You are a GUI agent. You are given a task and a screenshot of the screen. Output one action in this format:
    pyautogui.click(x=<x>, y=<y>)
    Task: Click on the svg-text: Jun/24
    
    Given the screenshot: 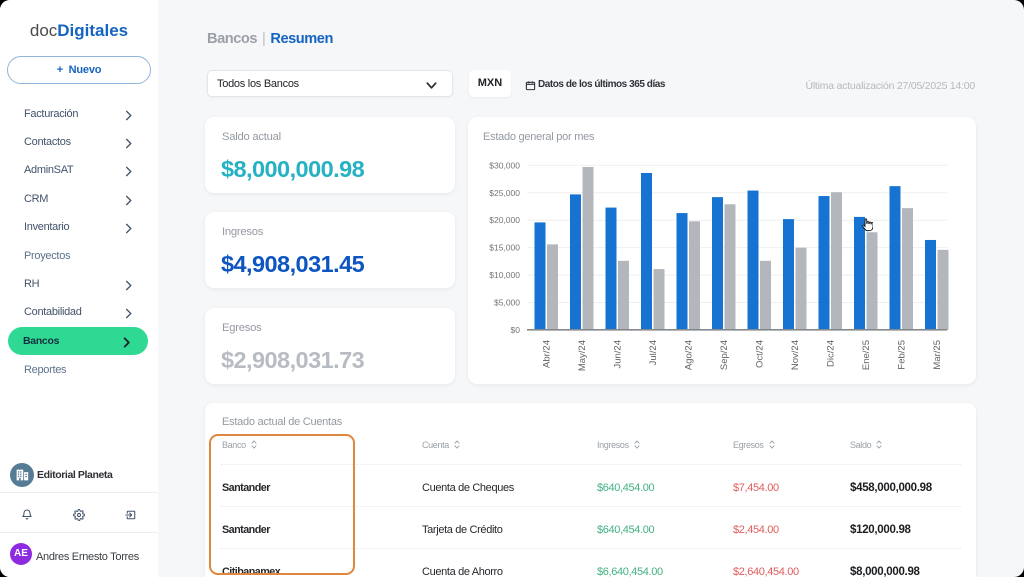 What is the action you would take?
    pyautogui.click(x=617, y=354)
    